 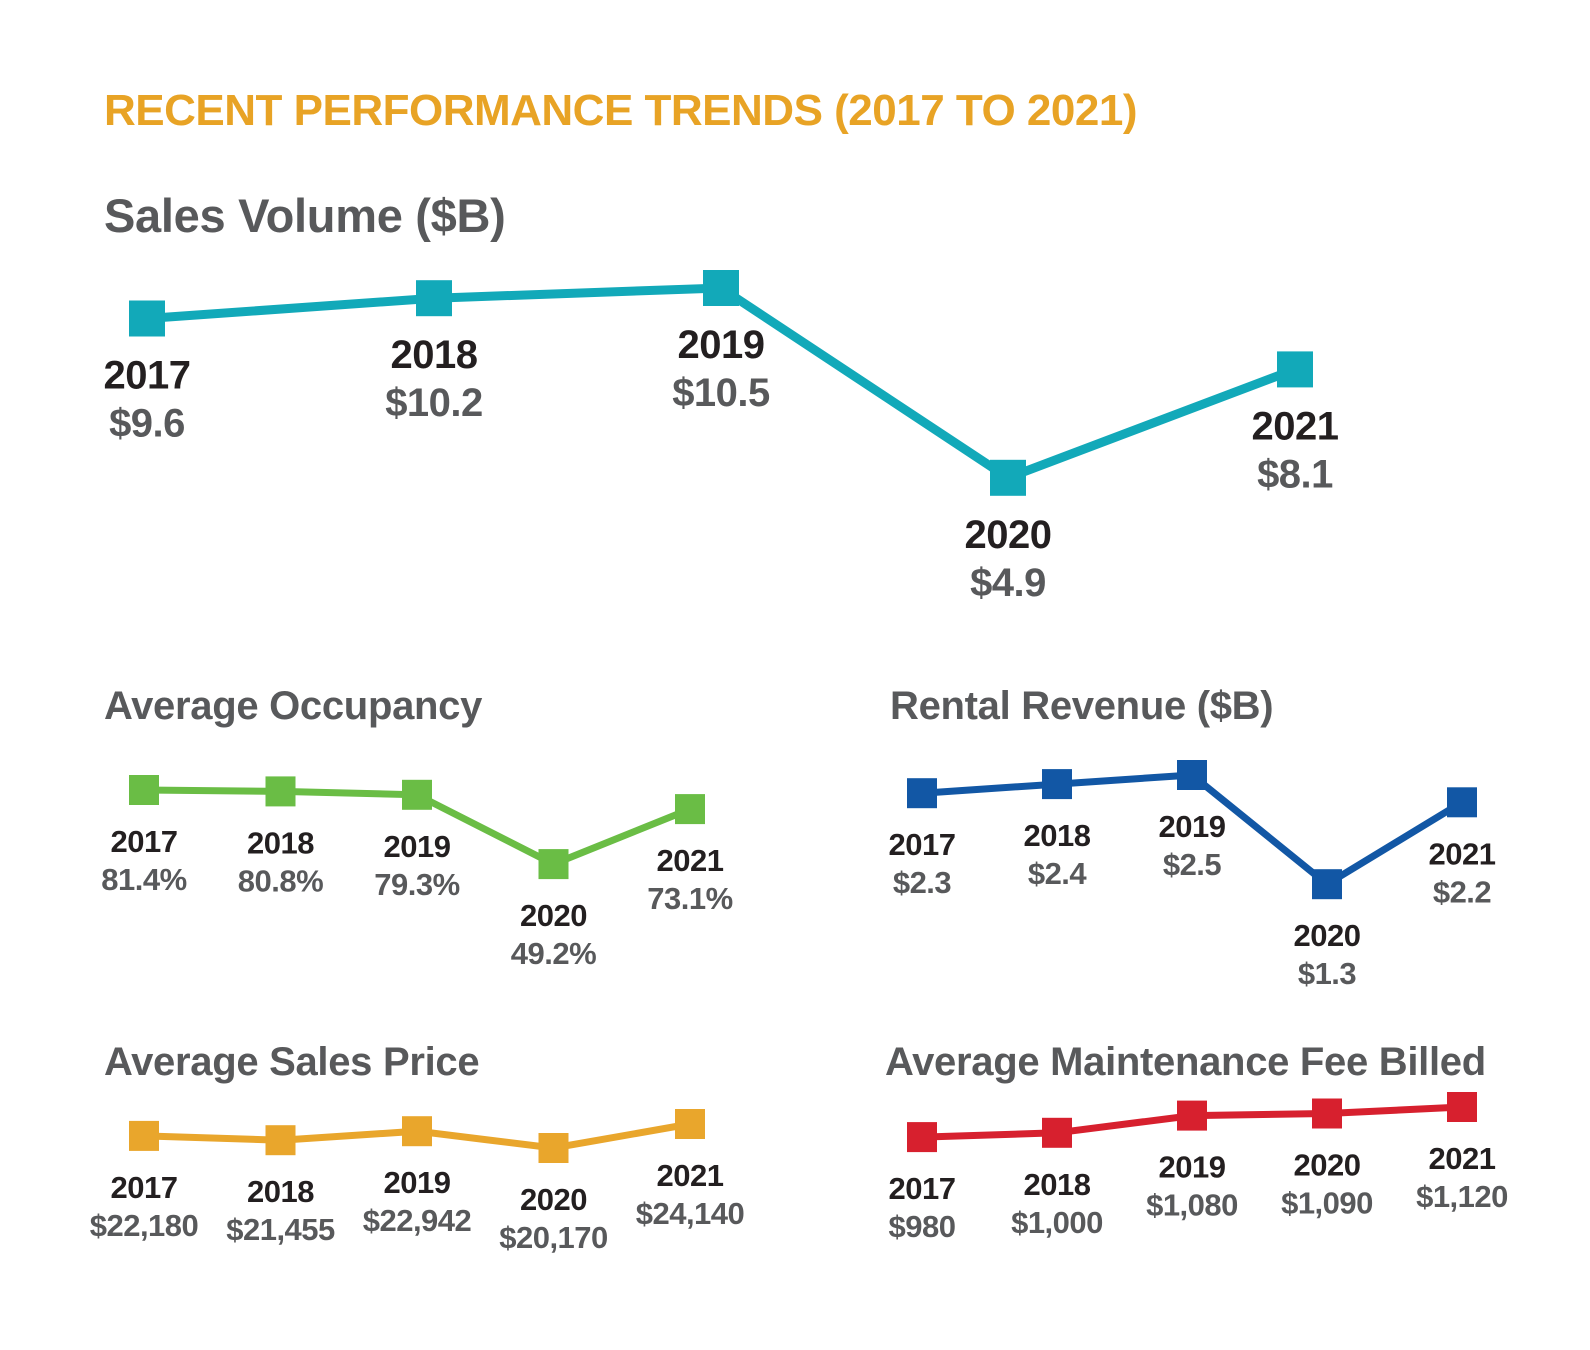 What do you see at coordinates (553, 953) in the screenshot?
I see `value-label-2020: 49.2%` at bounding box center [553, 953].